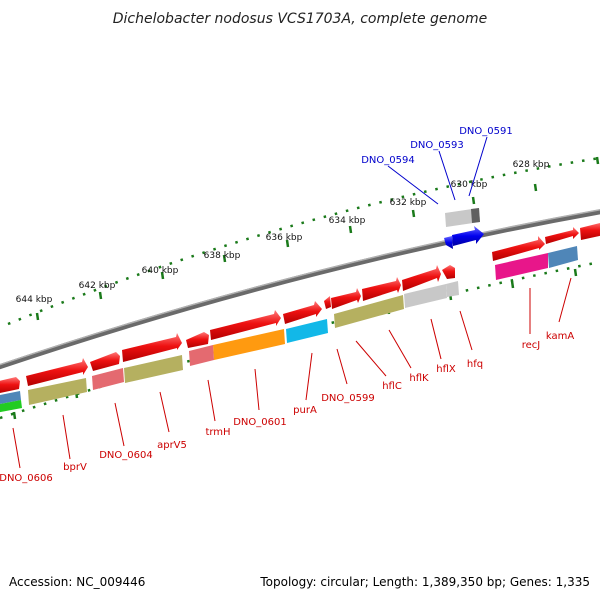  Describe the element at coordinates (562, 235) in the screenshot. I see `gene-kama-arrow` at that location.